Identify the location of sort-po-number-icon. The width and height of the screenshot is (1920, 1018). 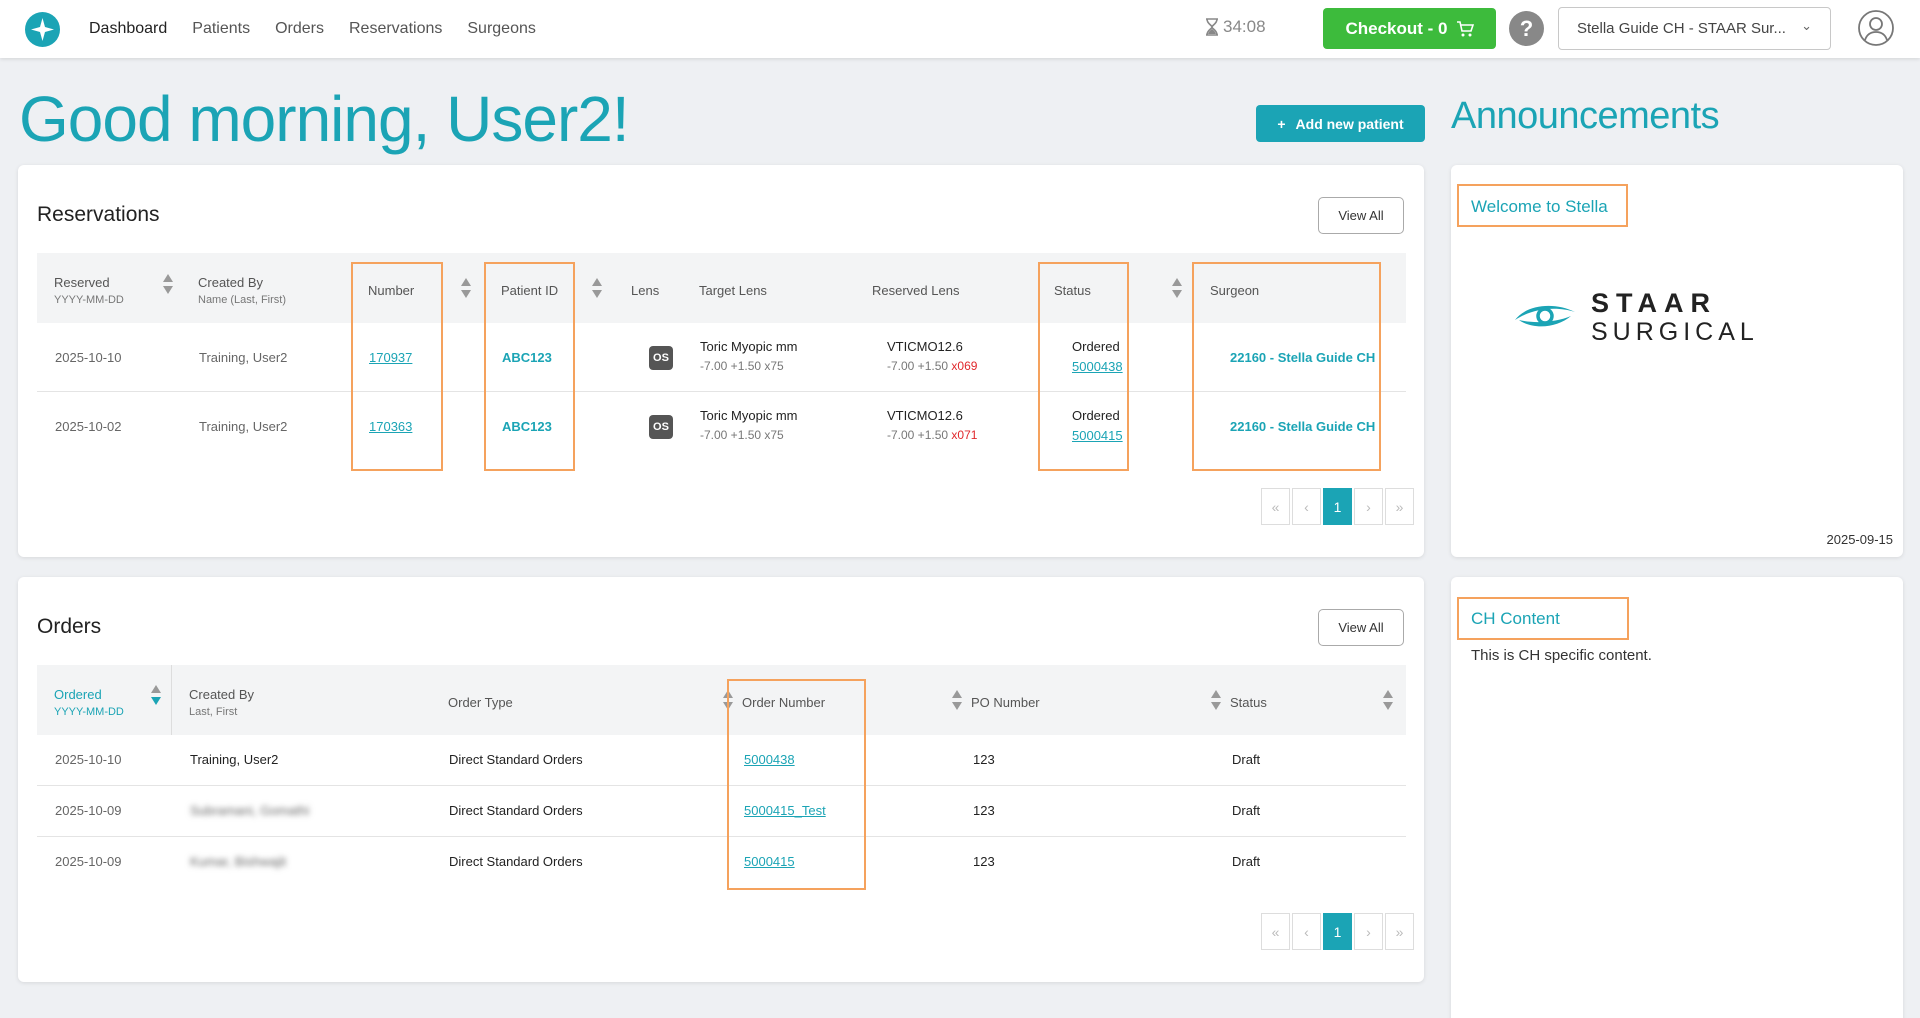
(1216, 701).